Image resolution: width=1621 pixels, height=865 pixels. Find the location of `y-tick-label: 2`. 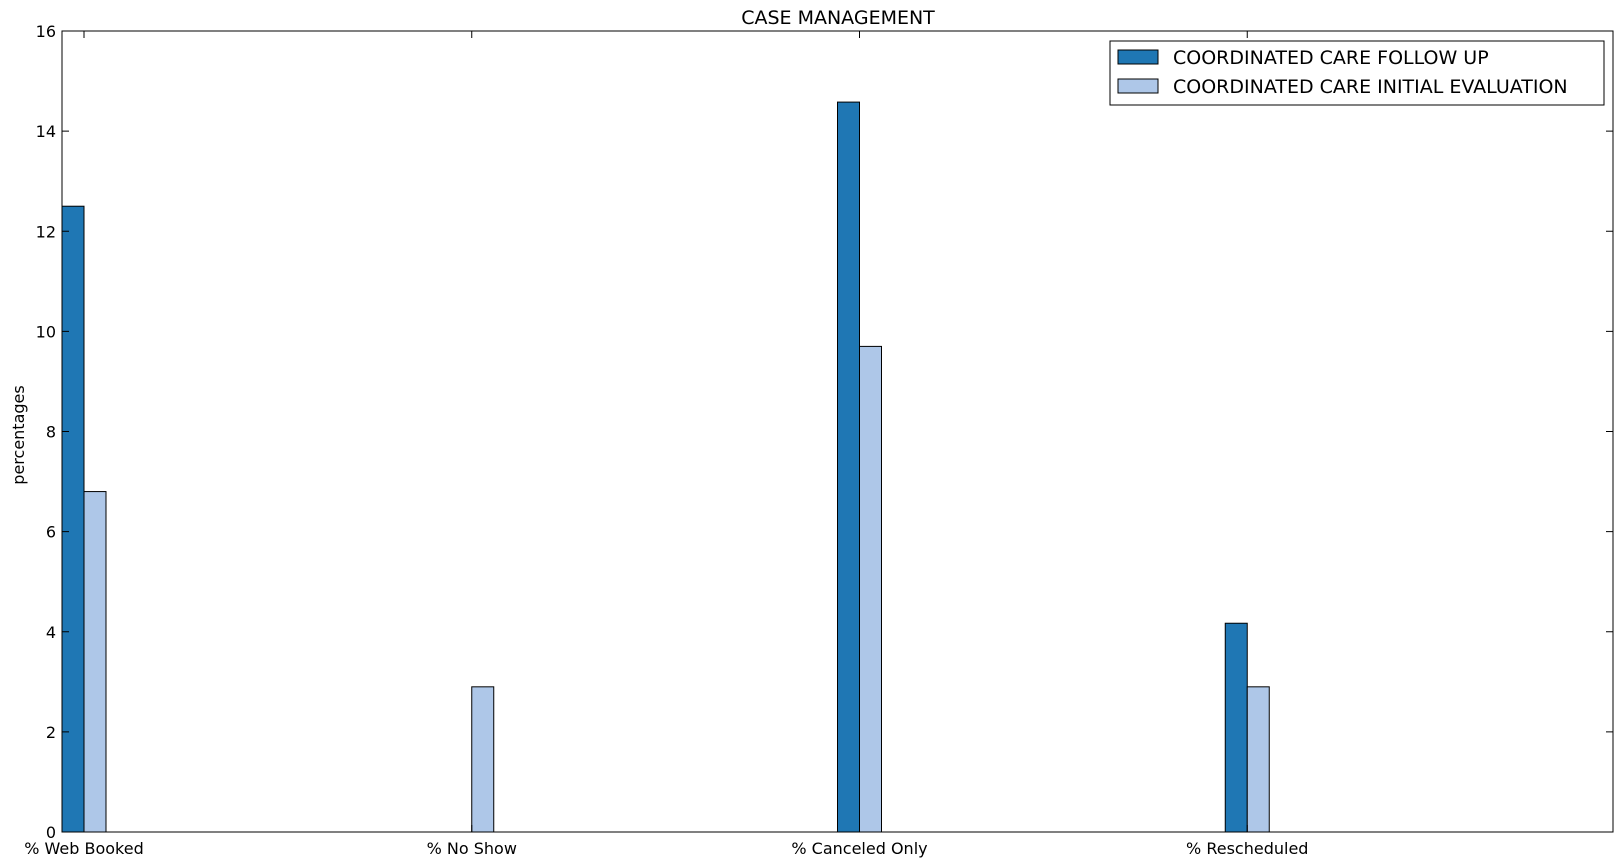

y-tick-label: 2 is located at coordinates (51, 732).